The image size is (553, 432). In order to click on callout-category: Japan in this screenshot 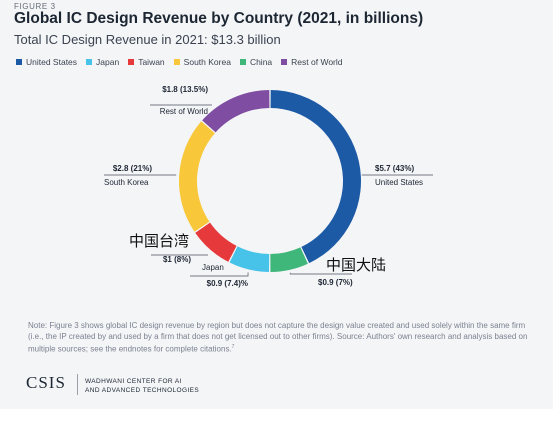, I will do `click(213, 267)`.